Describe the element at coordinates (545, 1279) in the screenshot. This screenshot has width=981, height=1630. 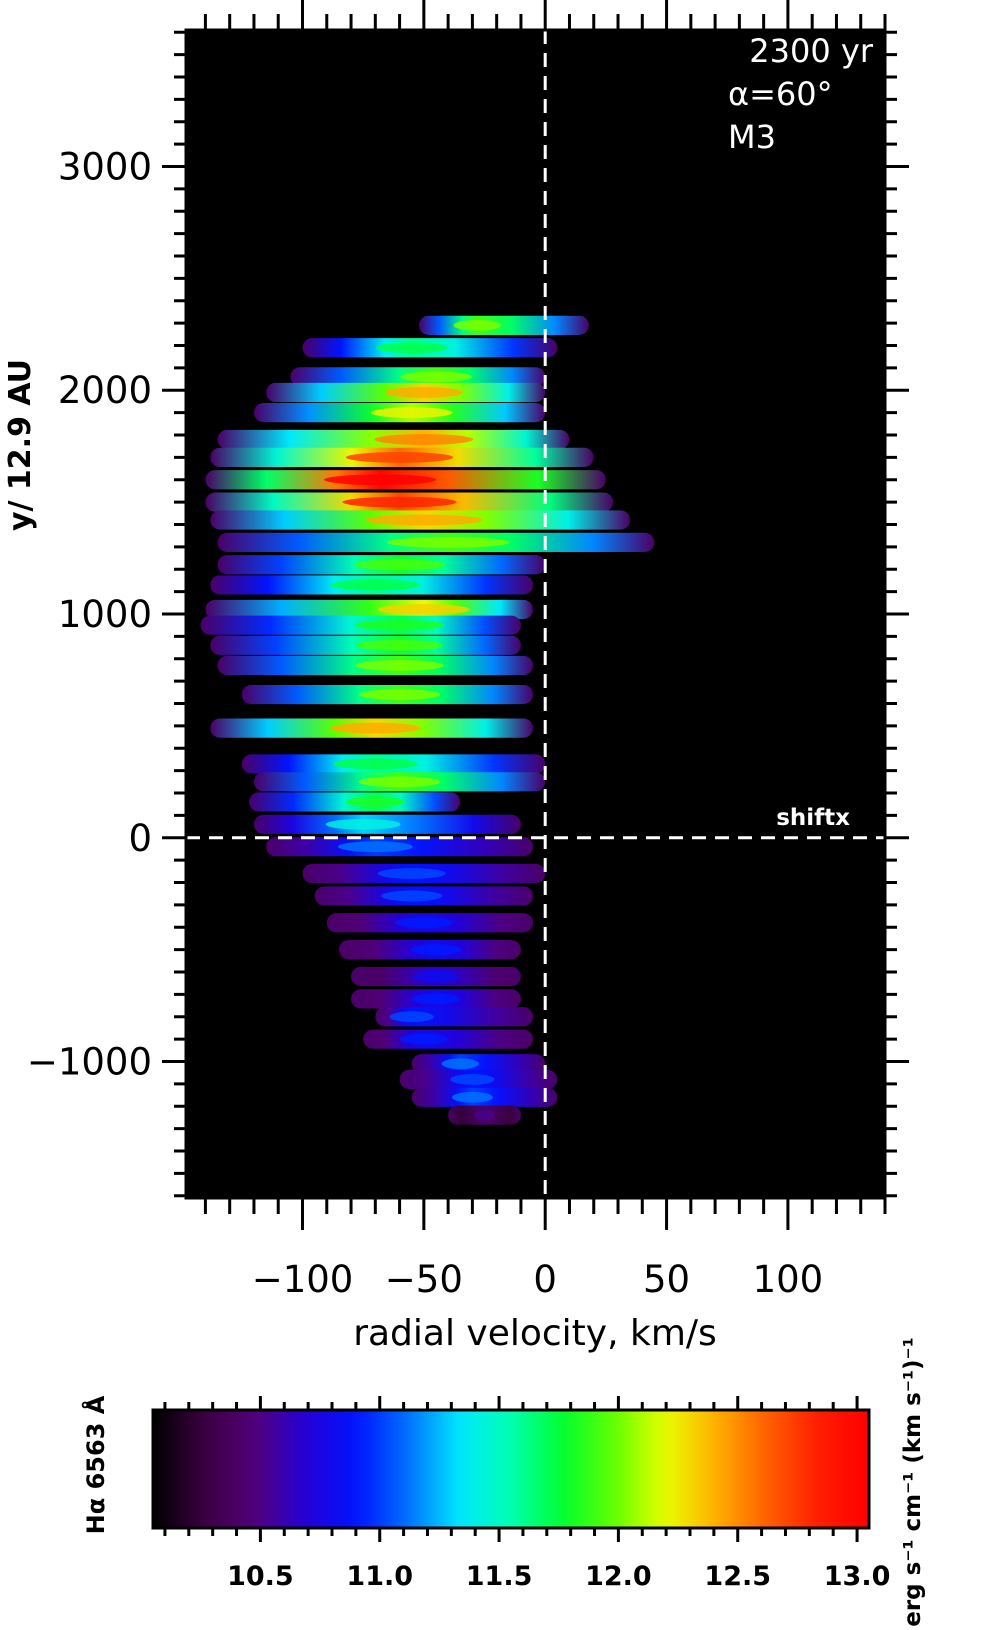
I see `x-tick-label: 0` at that location.